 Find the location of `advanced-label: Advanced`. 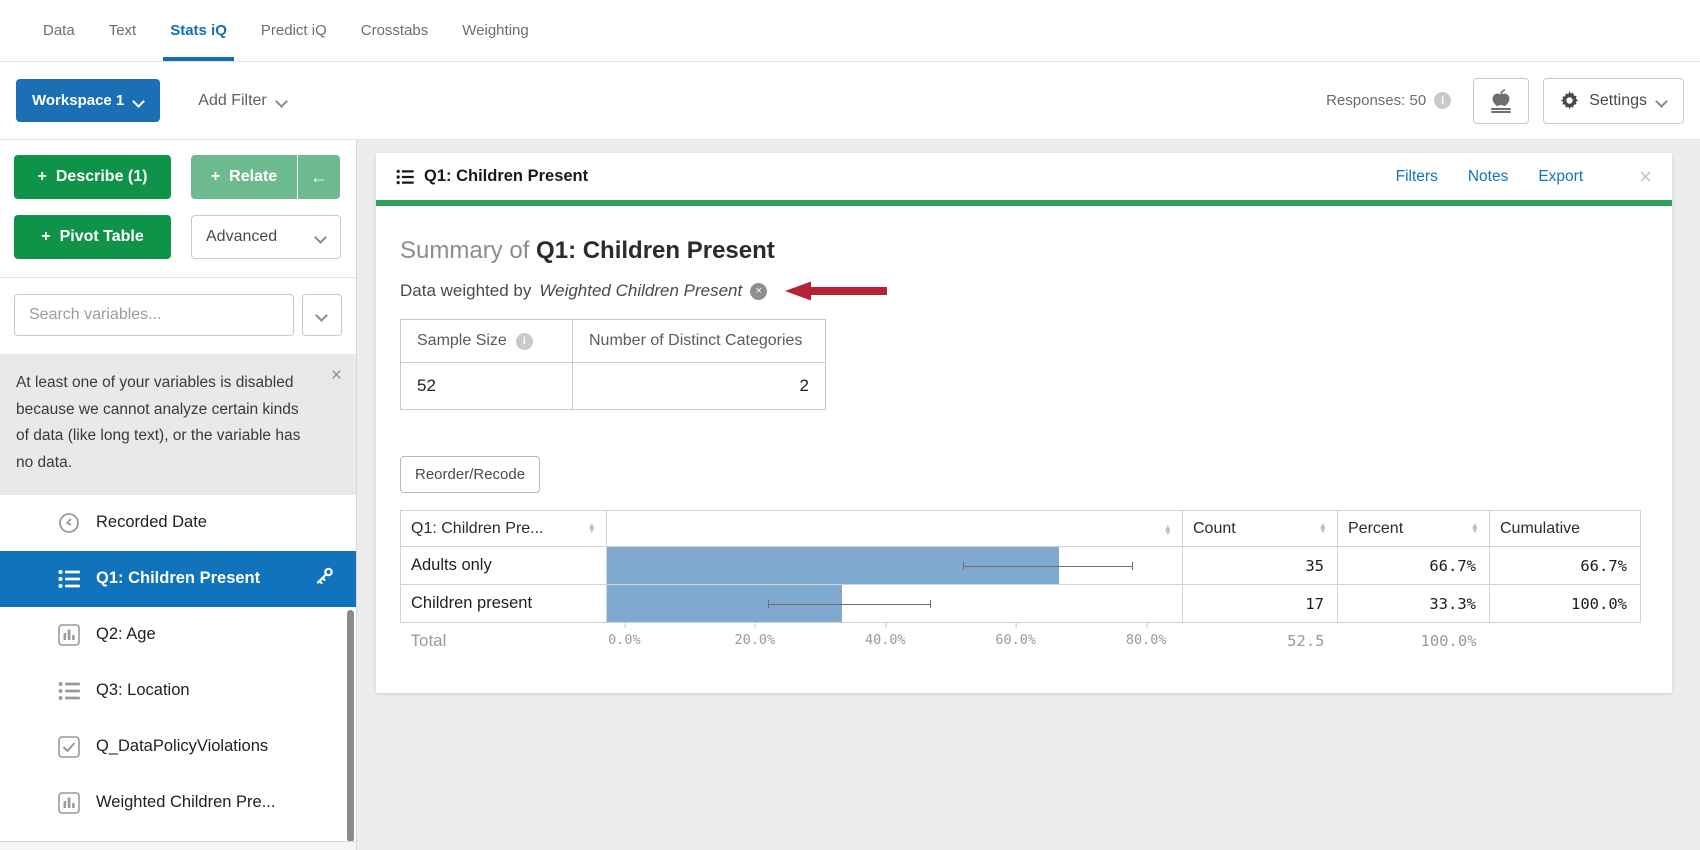

advanced-label: Advanced is located at coordinates (242, 236).